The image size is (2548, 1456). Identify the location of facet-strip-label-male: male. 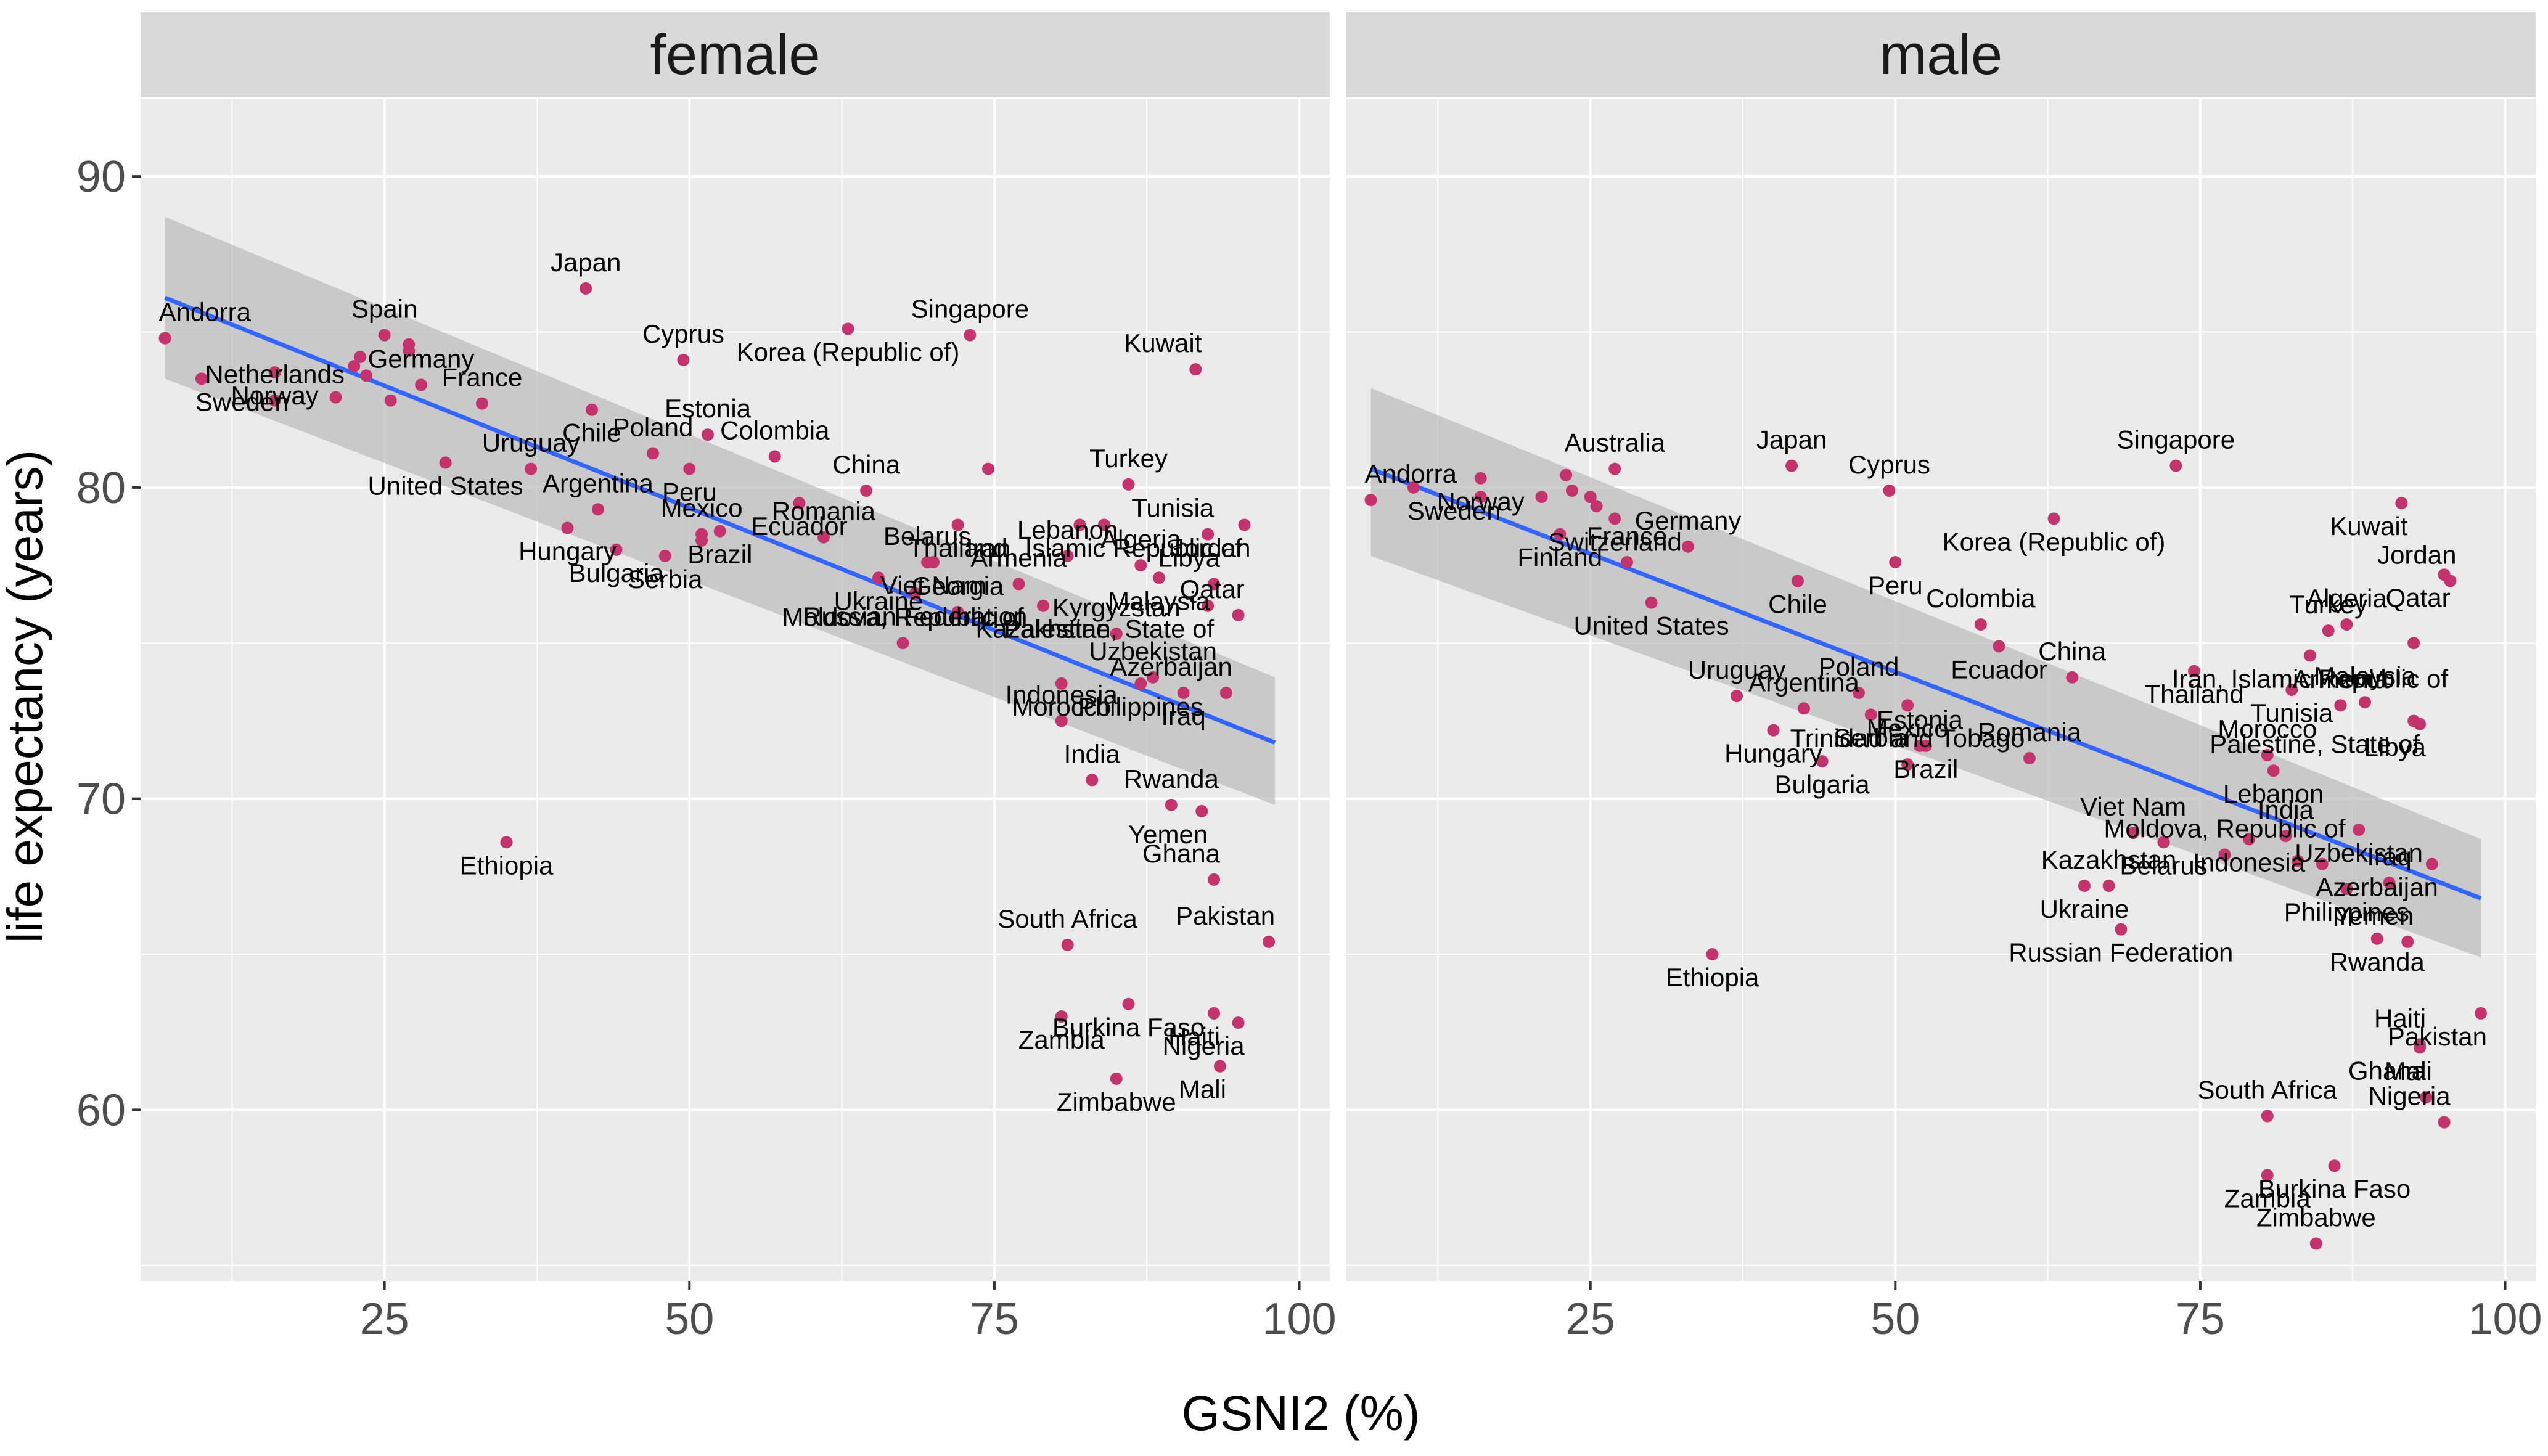
(1941, 55).